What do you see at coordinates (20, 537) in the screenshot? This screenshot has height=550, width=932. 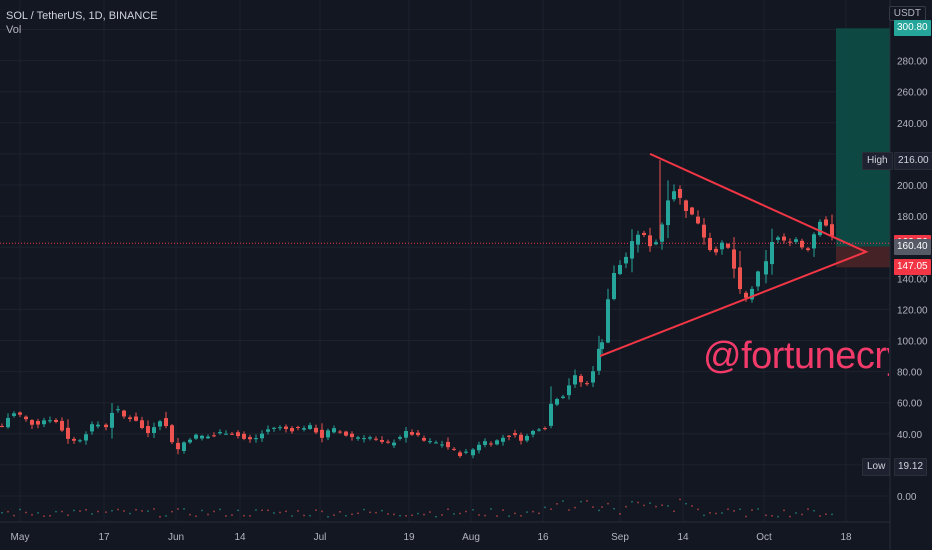 I see `time-tick-label: May` at bounding box center [20, 537].